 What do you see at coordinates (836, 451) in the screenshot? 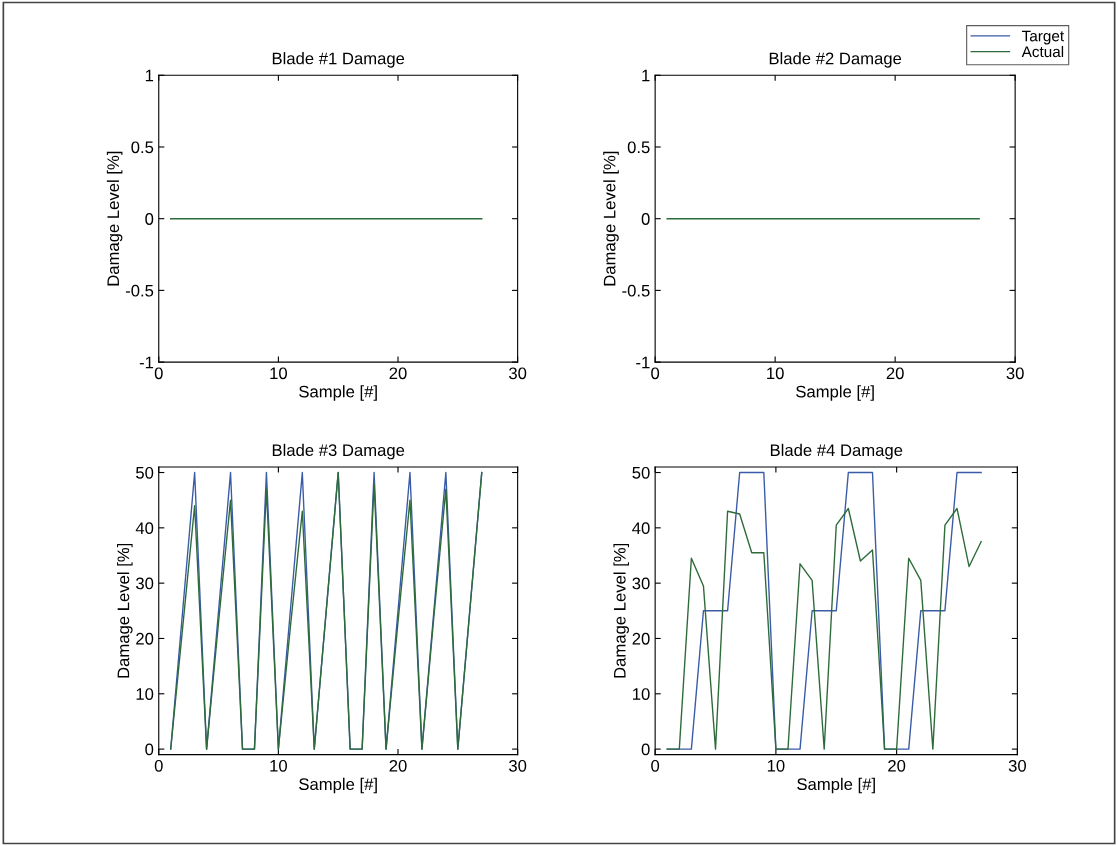
I see `chart-title: Blade #4 Damage` at bounding box center [836, 451].